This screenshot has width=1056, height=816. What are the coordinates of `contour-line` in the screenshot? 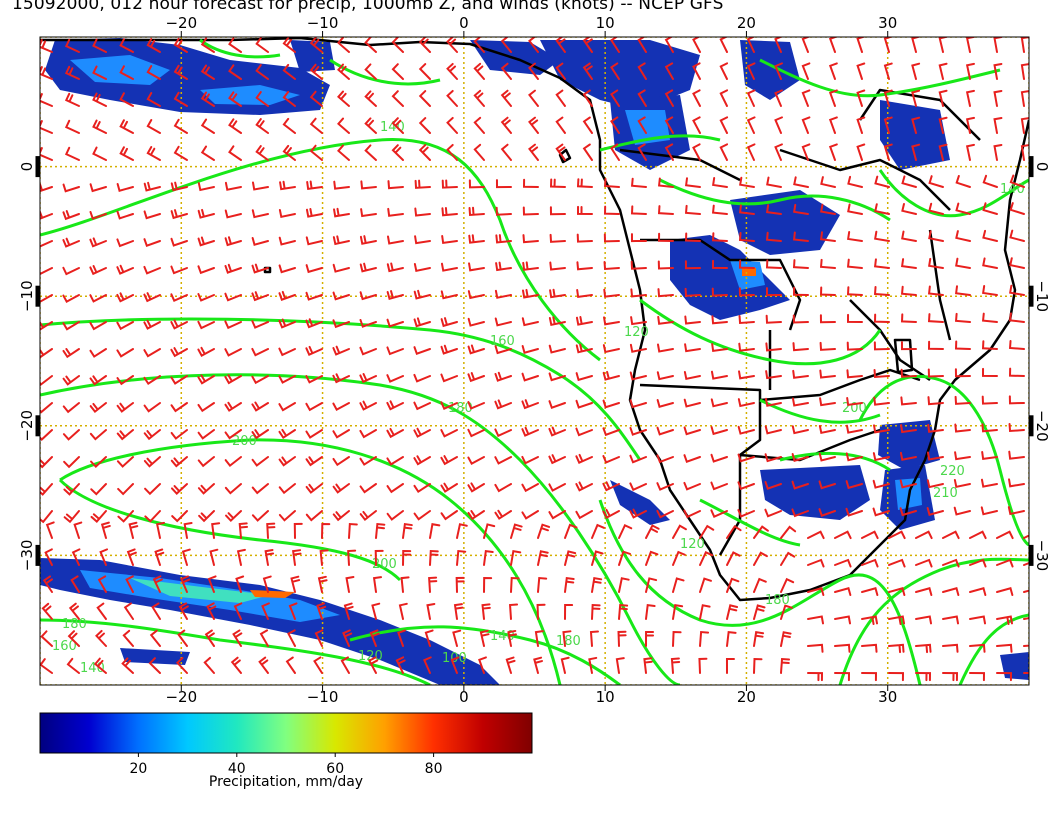 It's located at (880, 78).